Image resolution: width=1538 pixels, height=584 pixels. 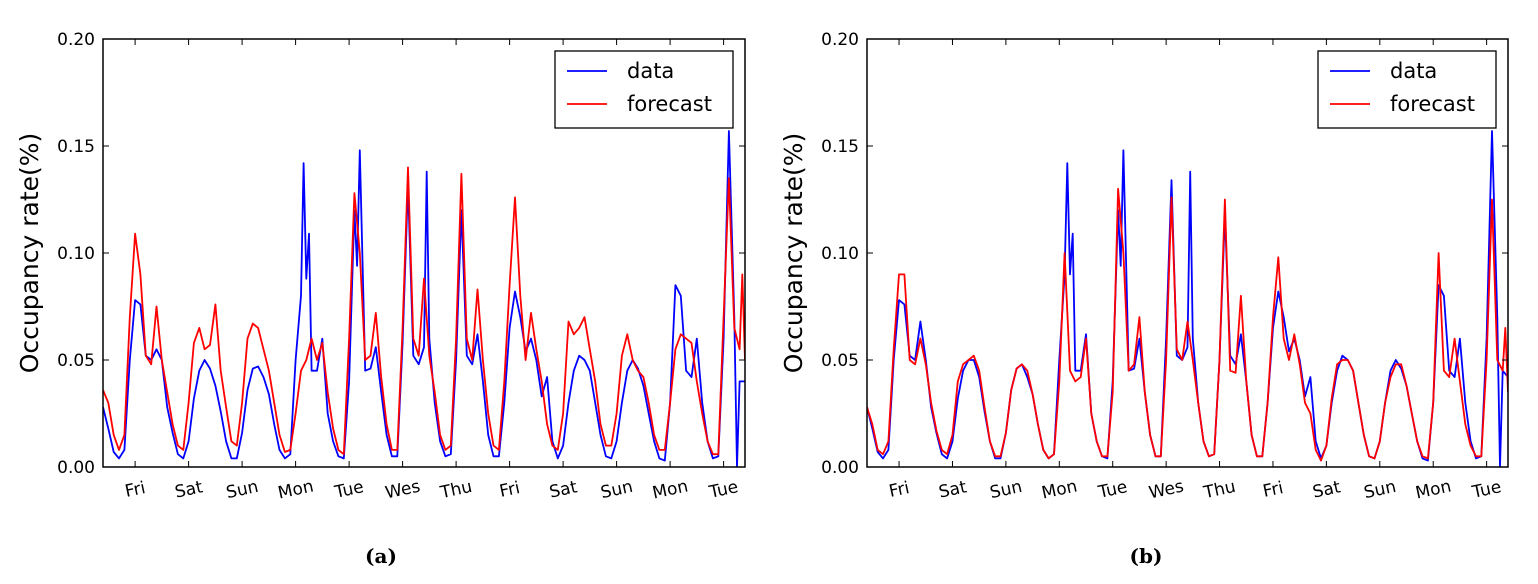 I want to click on panel-caption: (a), so click(x=381, y=556).